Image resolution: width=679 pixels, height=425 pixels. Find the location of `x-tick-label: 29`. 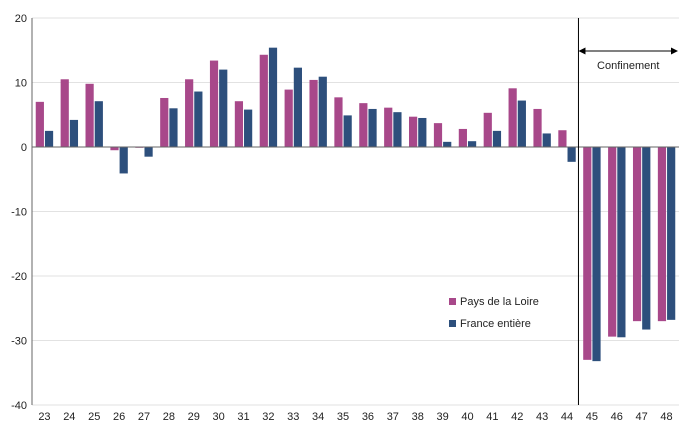

x-tick-label: 29 is located at coordinates (194, 417).